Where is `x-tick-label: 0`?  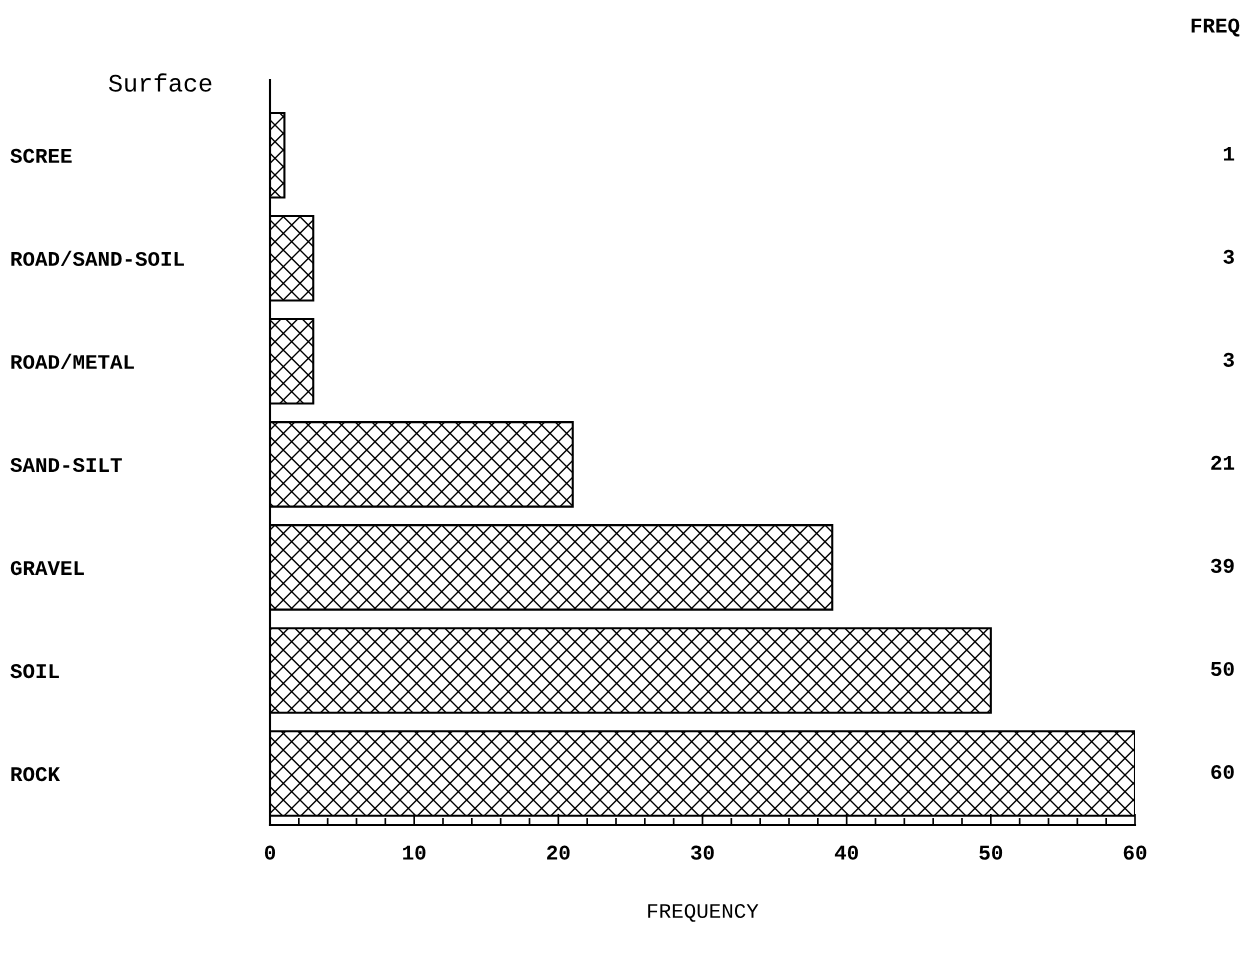 x-tick-label: 0 is located at coordinates (270, 852).